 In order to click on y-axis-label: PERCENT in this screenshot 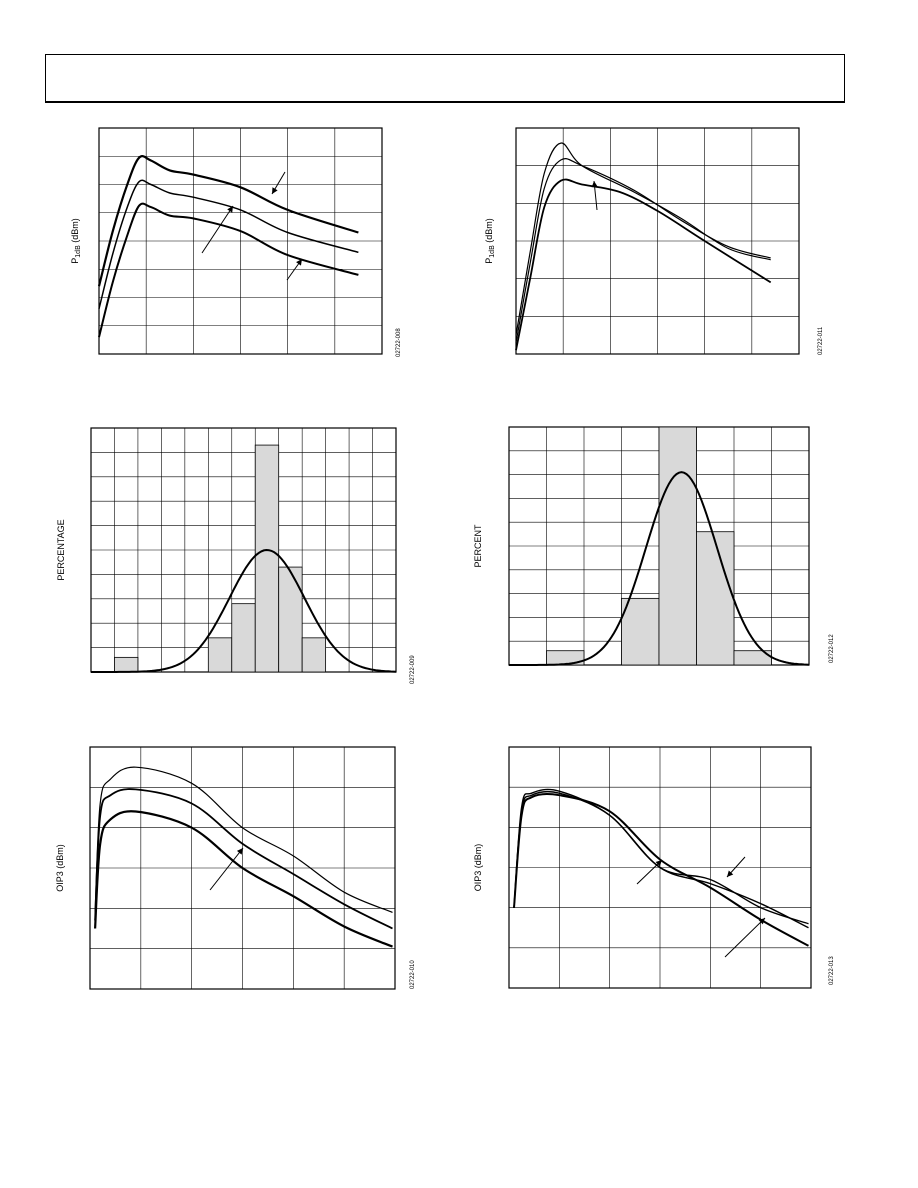, I will do `click(478, 546)`.